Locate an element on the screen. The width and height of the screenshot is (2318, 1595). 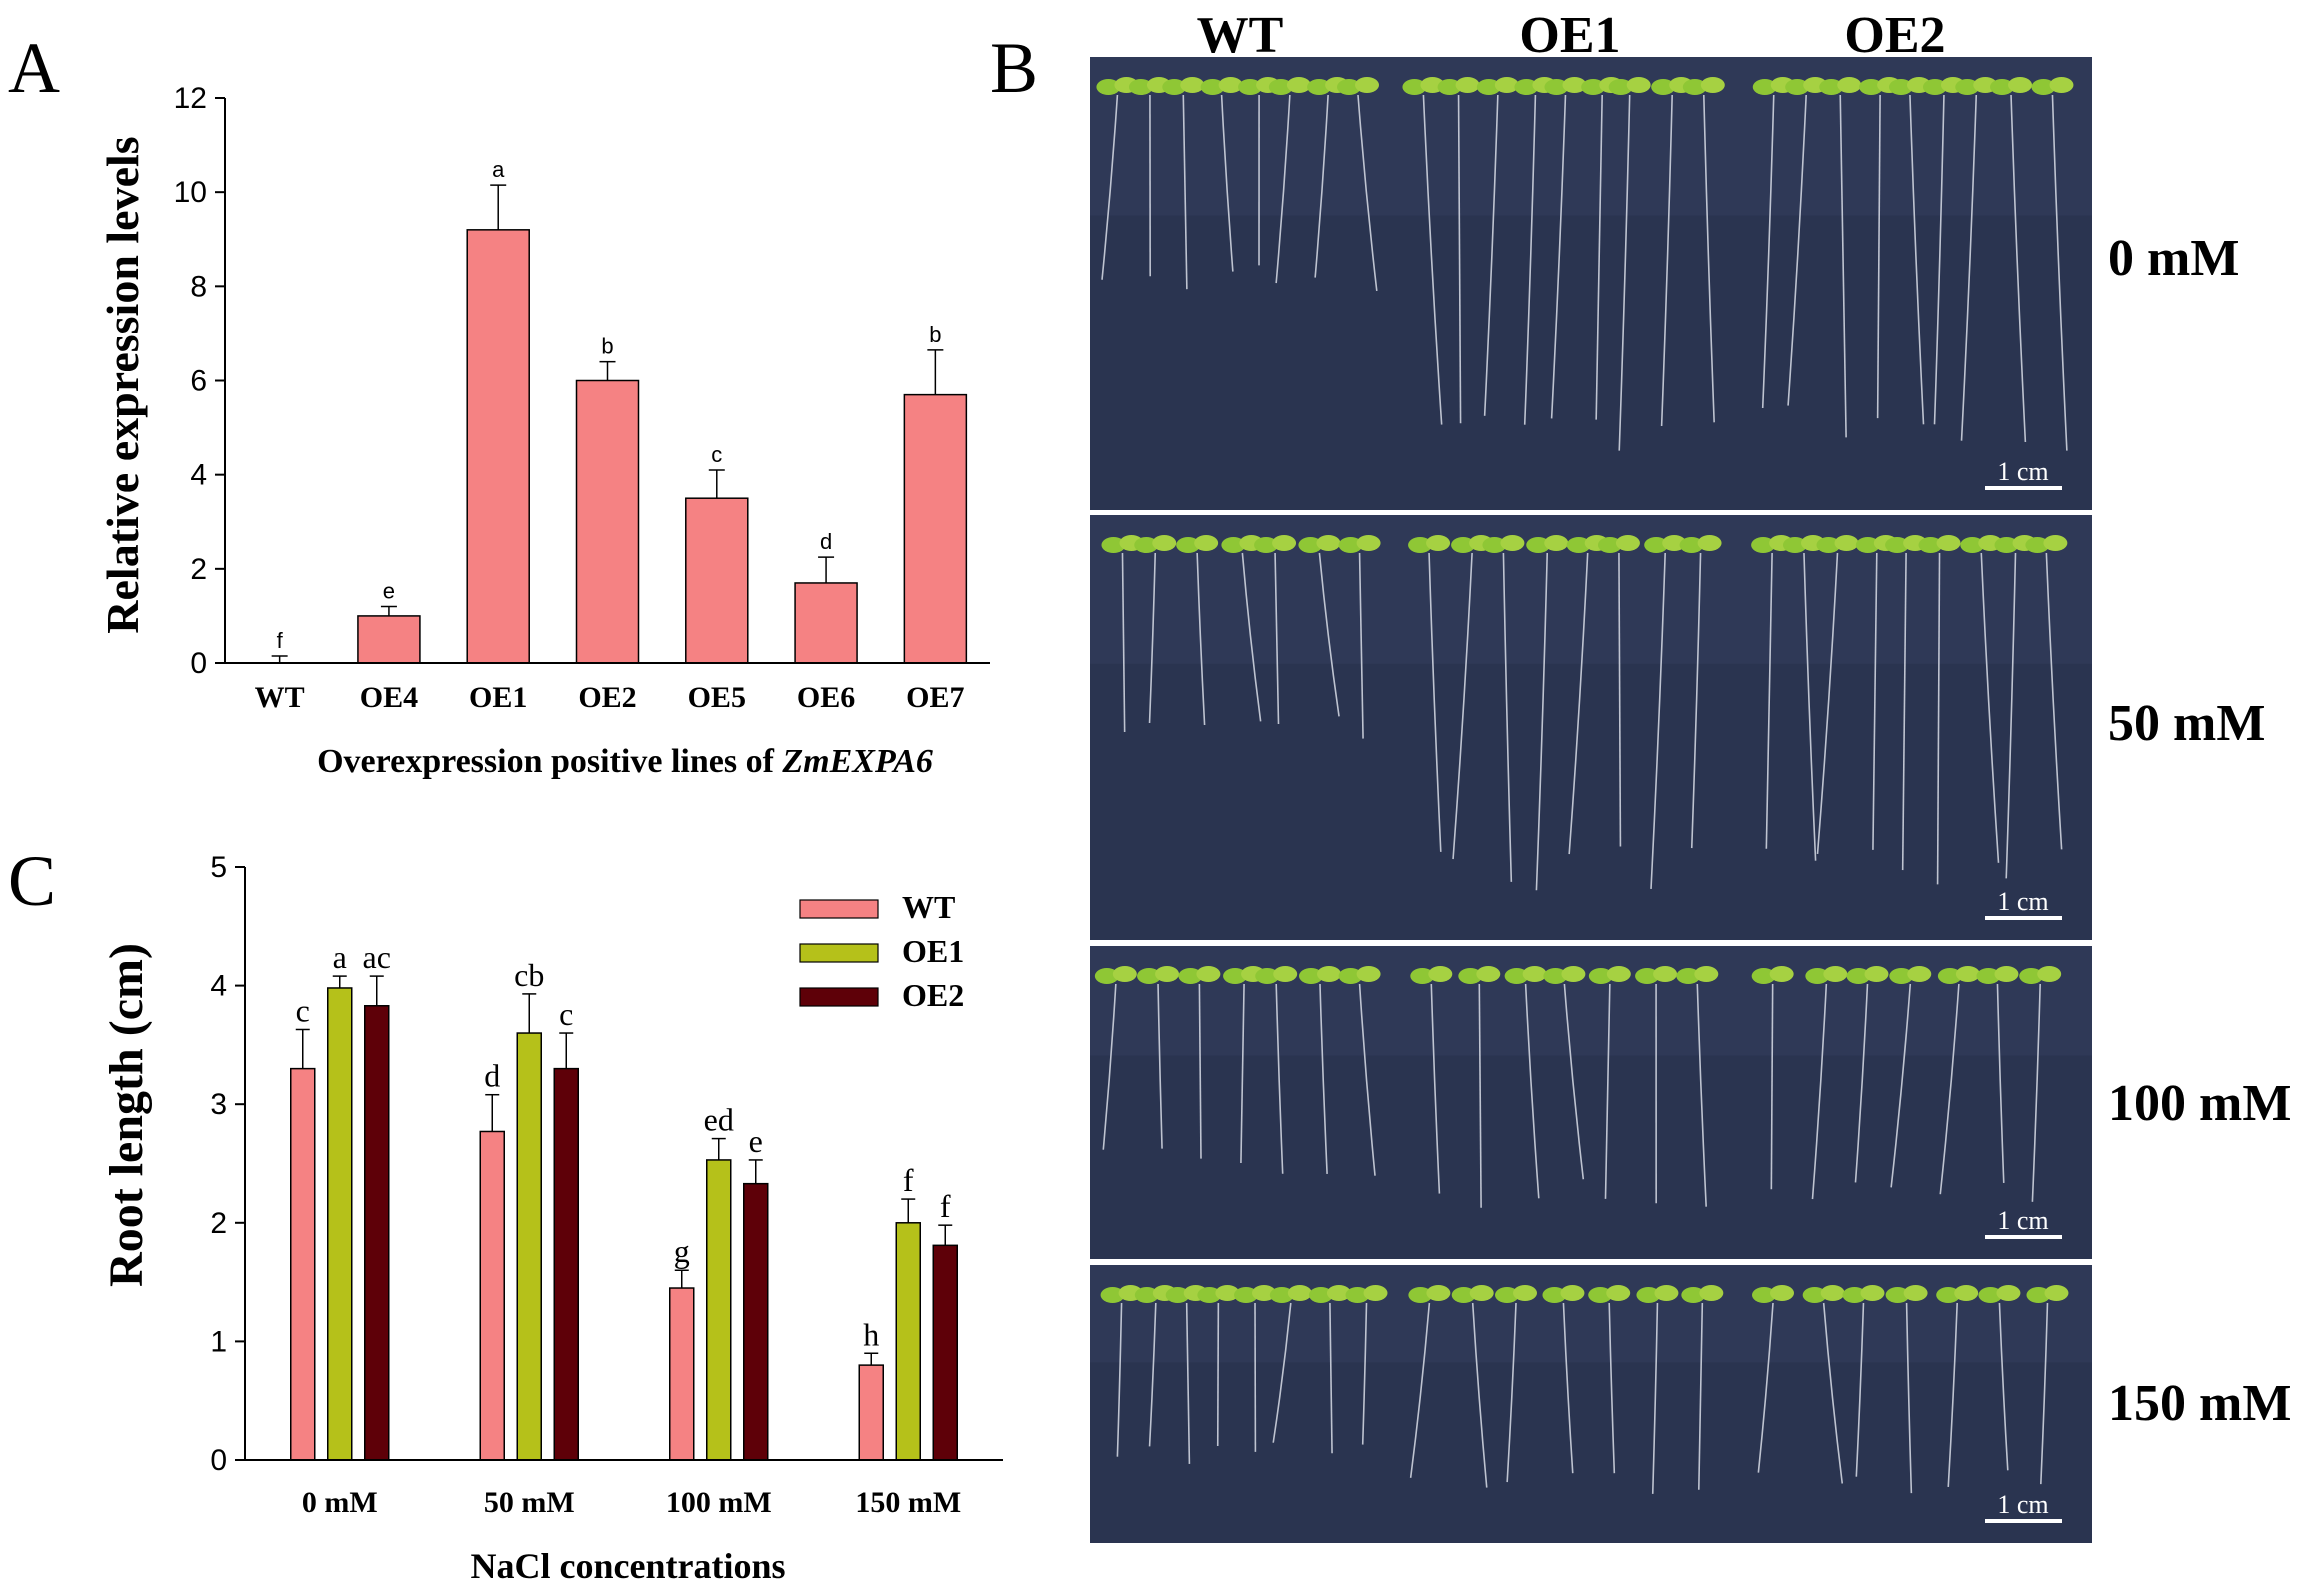
ytick-label-c-4: 4 is located at coordinates (218, 986).